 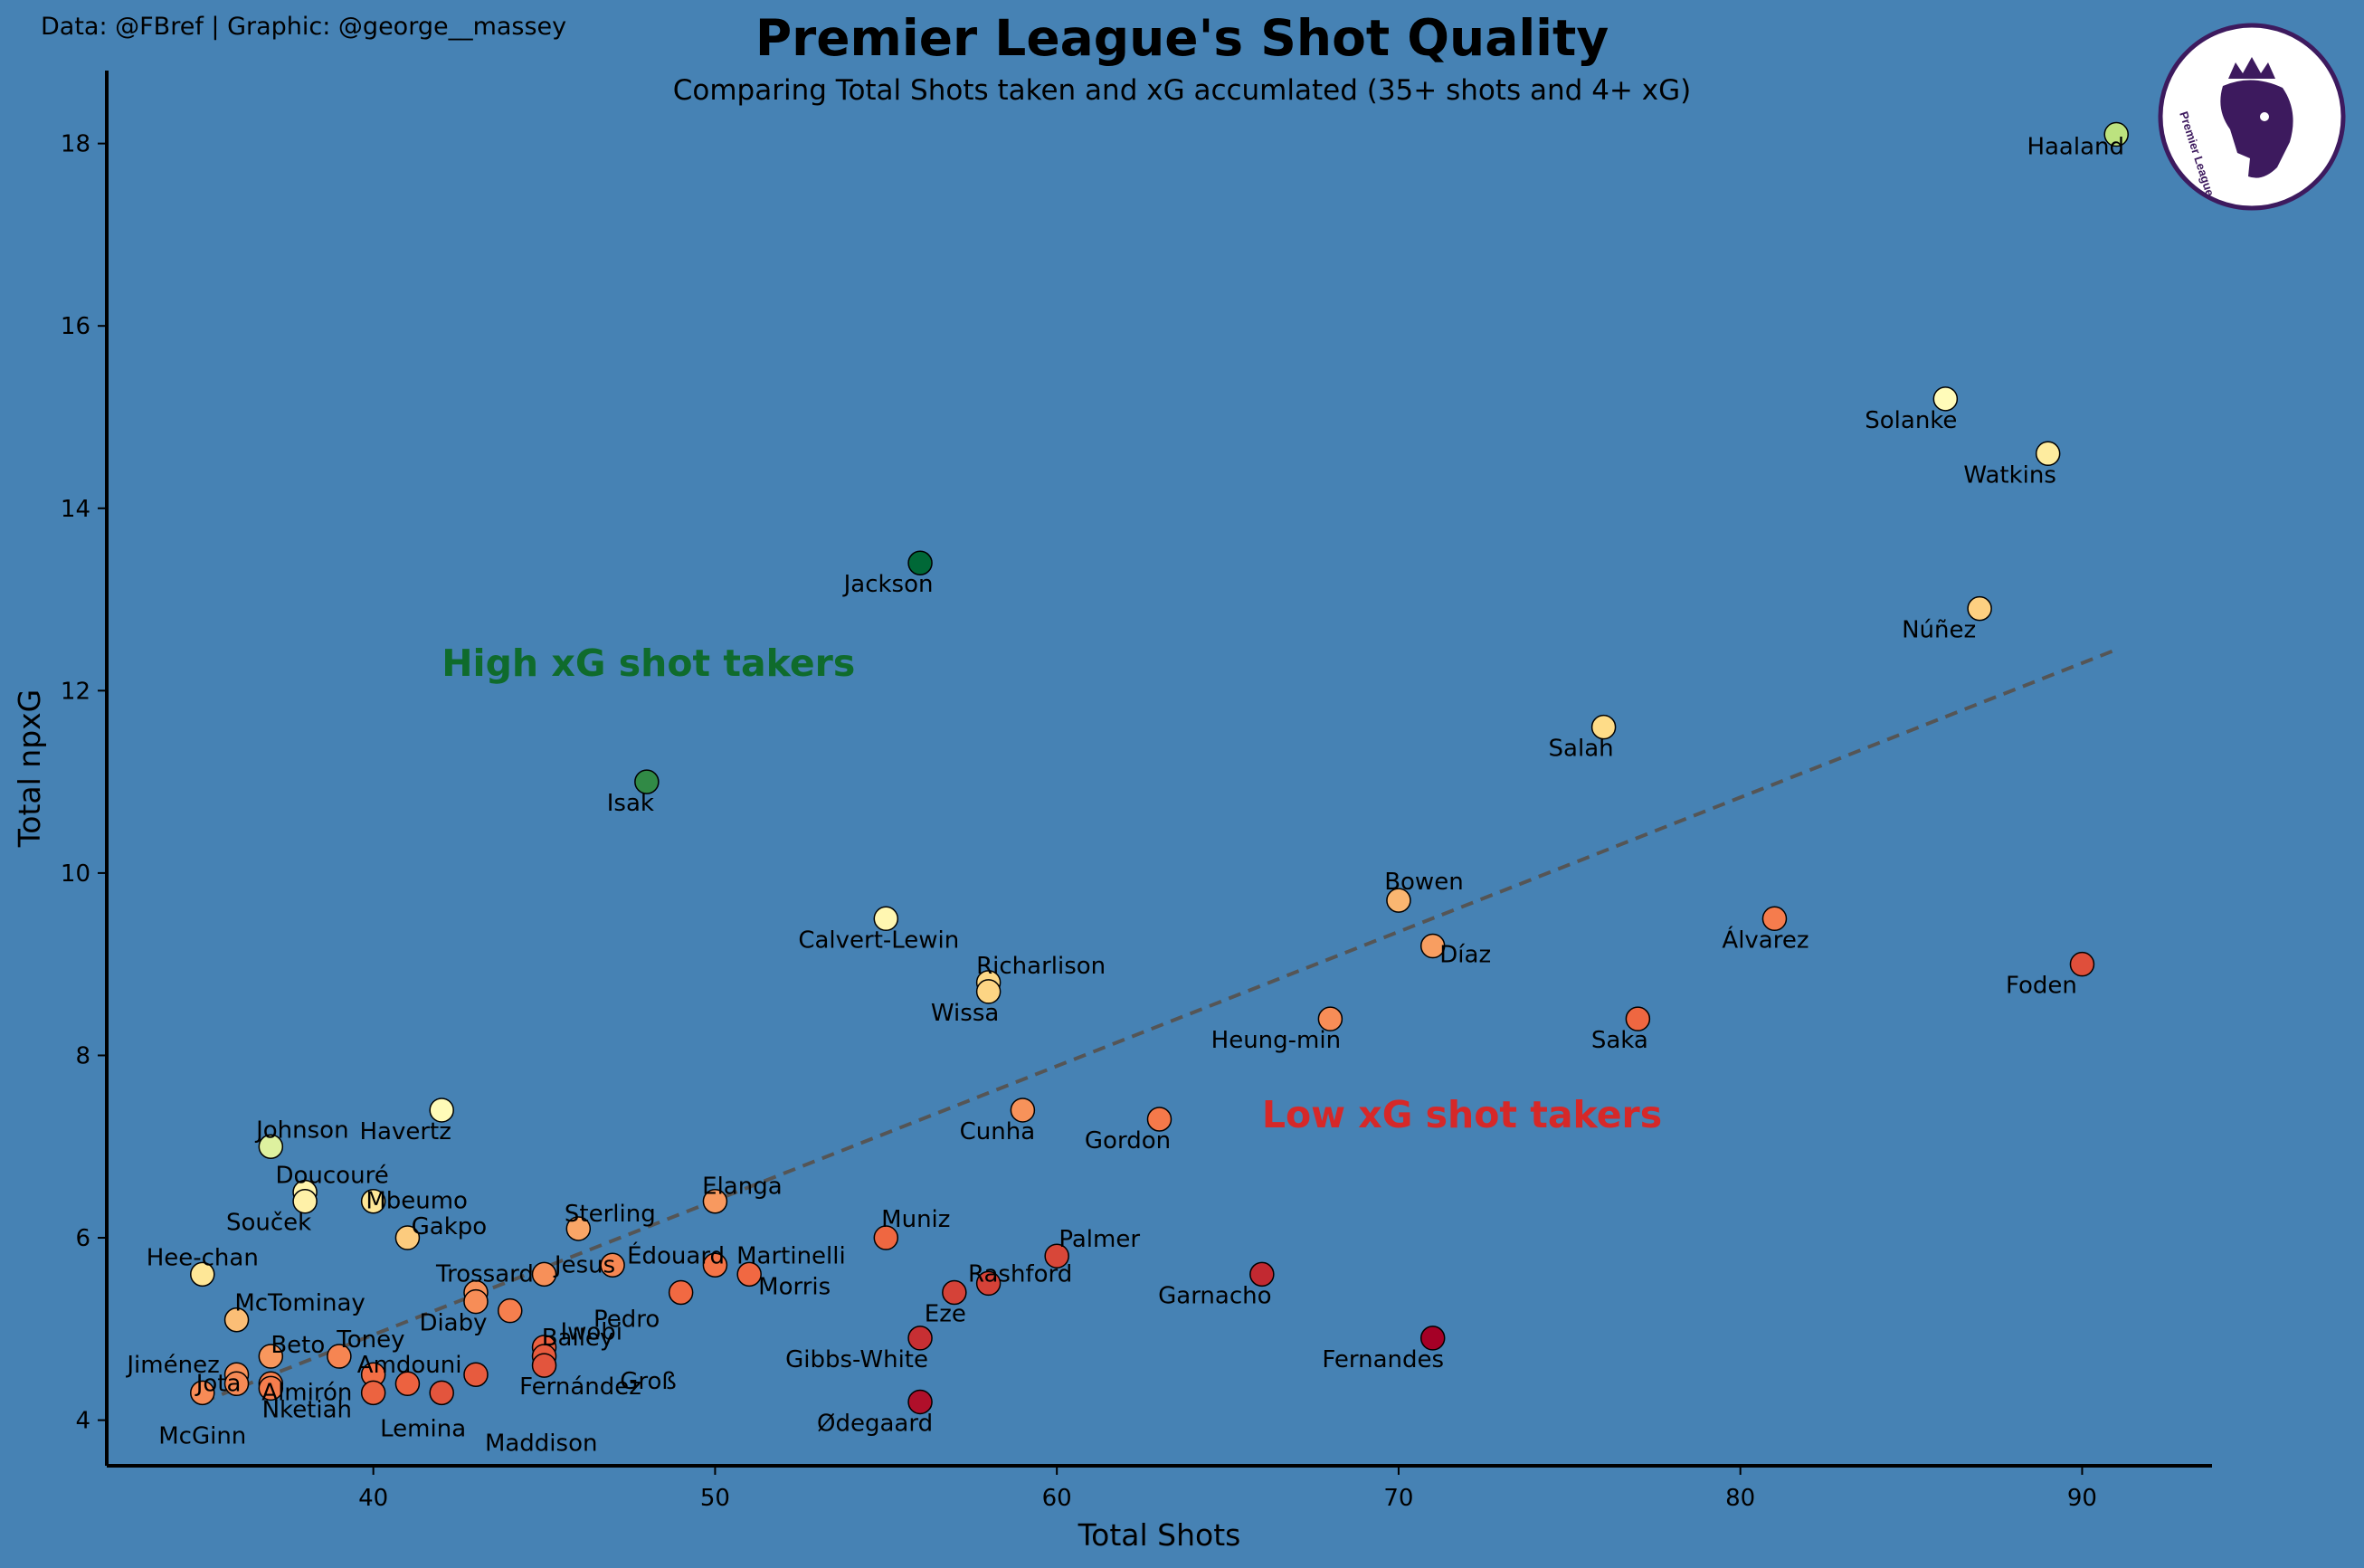 What do you see at coordinates (450, 1227) in the screenshot?
I see `point-label: Gakpo` at bounding box center [450, 1227].